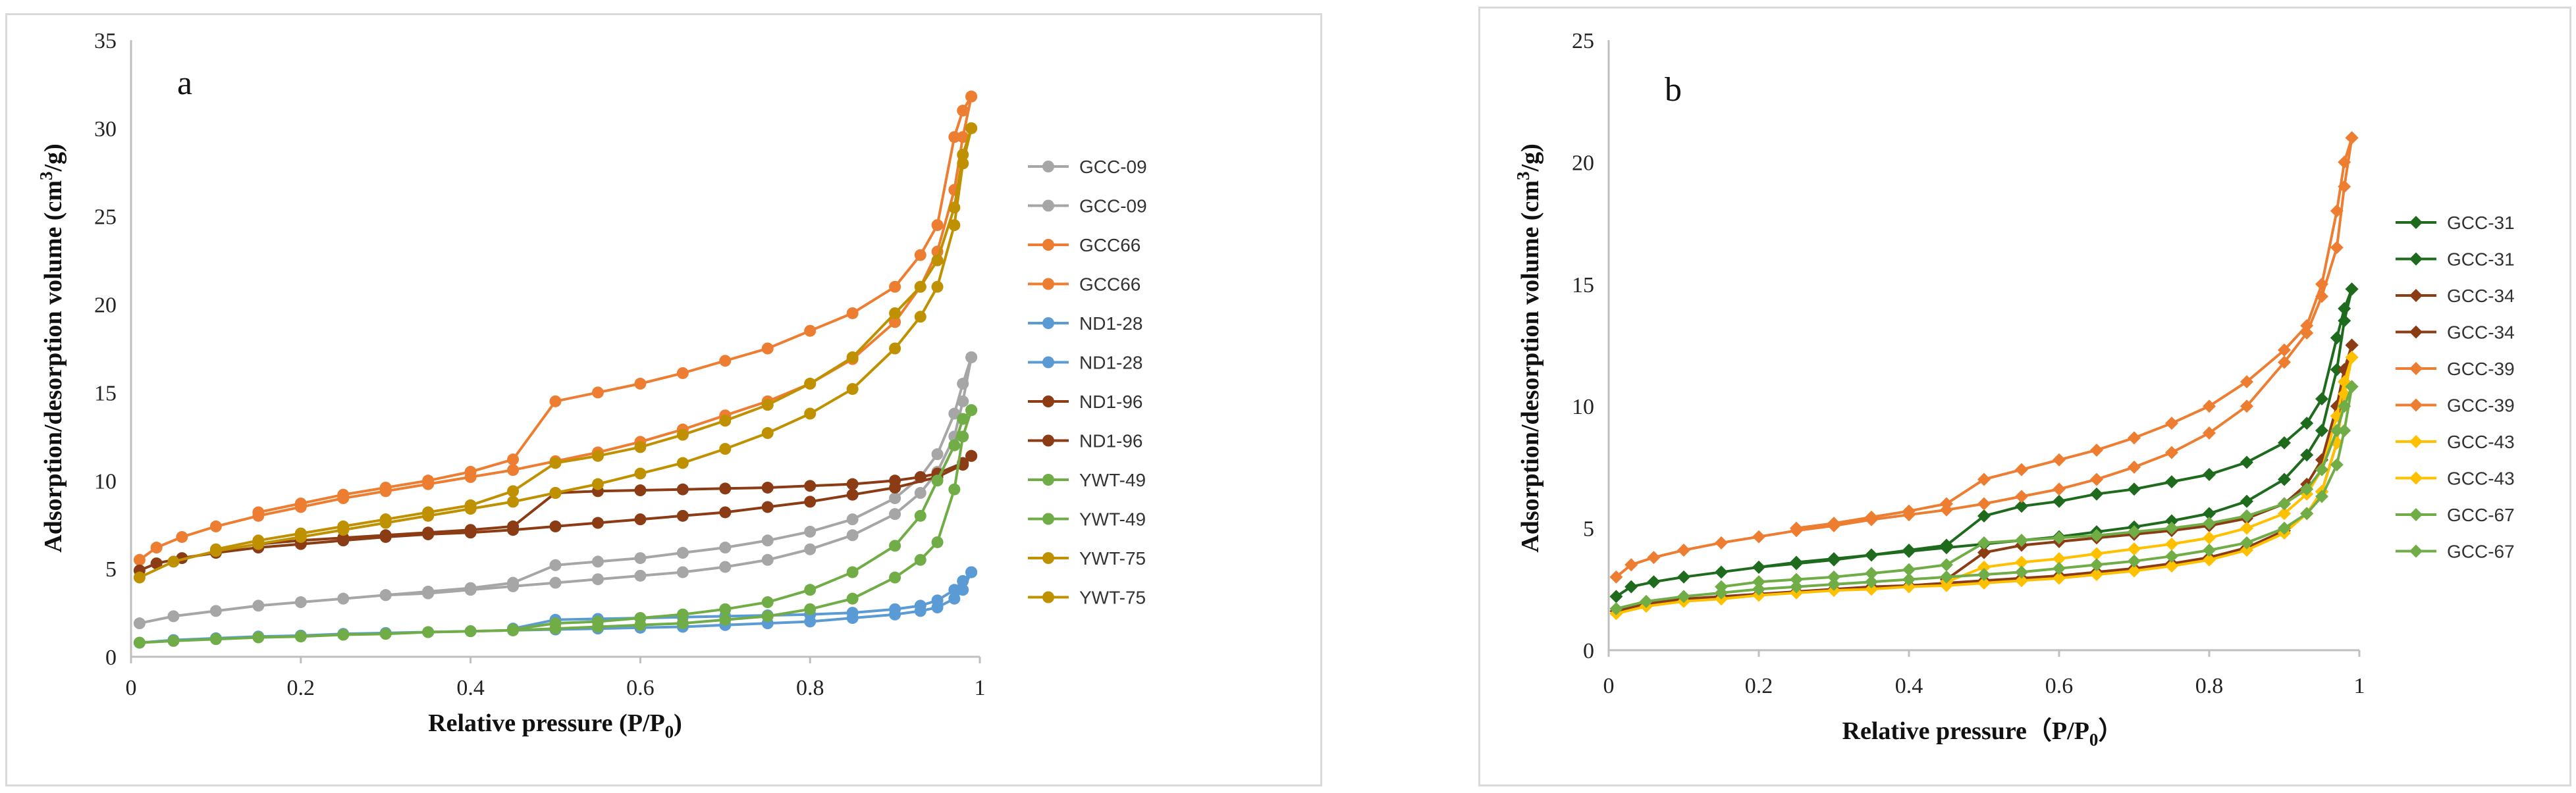  I want to click on y-axis-title: Adsorption/desorption volume (cm3/g), so click(1528, 348).